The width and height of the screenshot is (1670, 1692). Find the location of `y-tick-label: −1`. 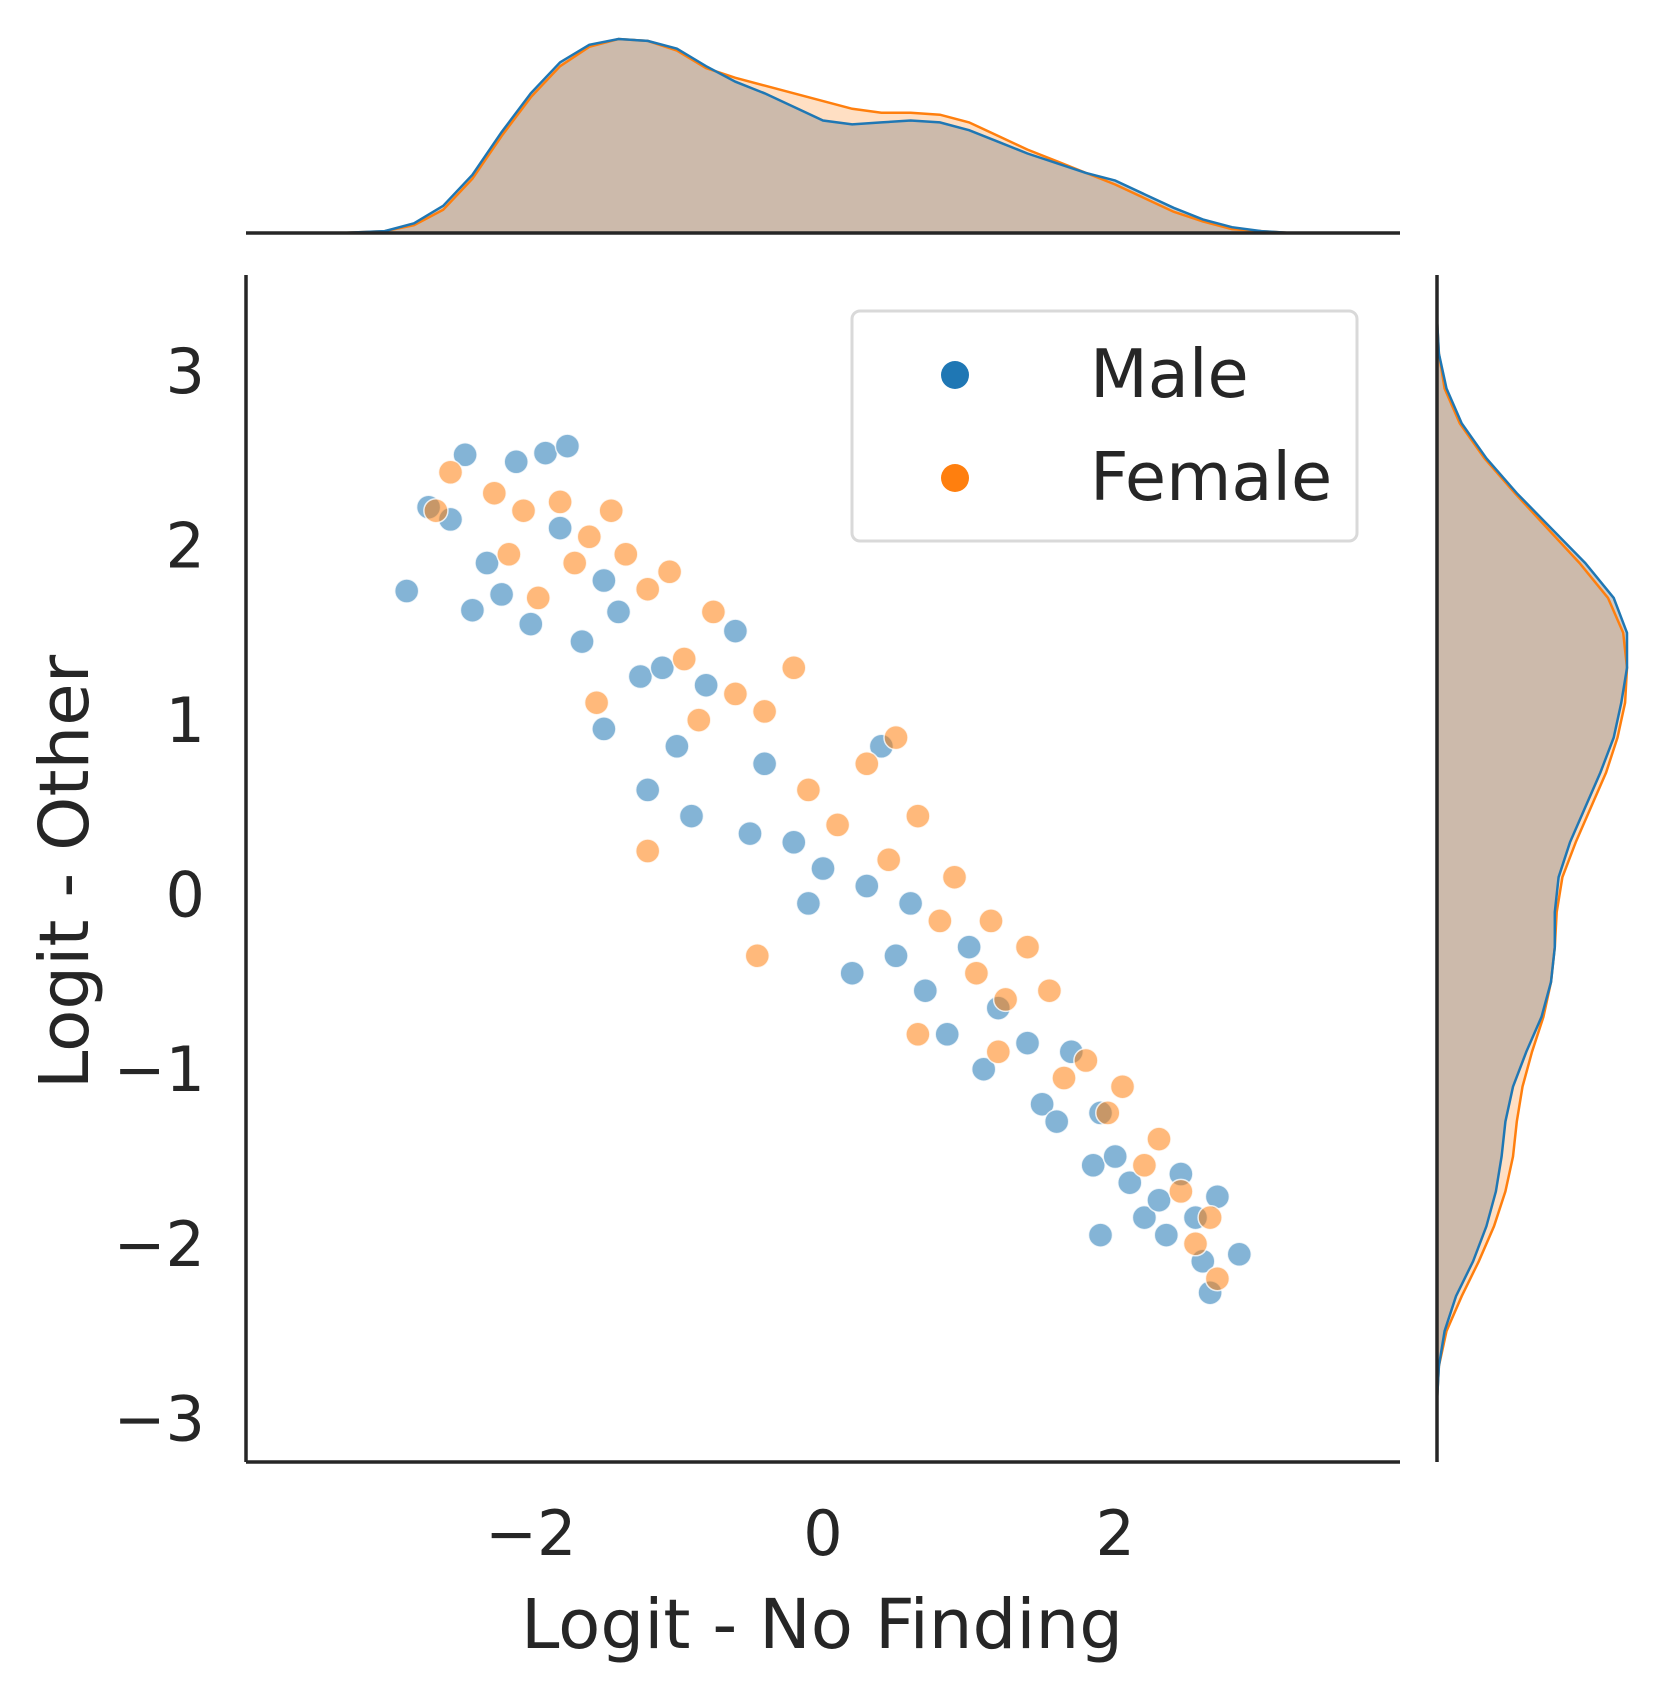

y-tick-label: −1 is located at coordinates (159, 1069).